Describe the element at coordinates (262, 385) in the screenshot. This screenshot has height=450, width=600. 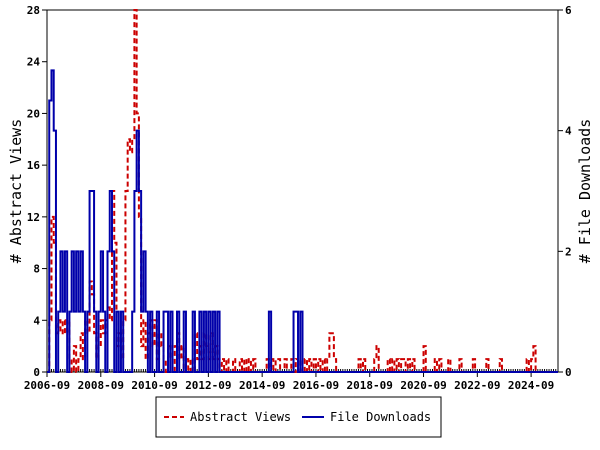
I see `x-tick-label: 2014-09` at that location.